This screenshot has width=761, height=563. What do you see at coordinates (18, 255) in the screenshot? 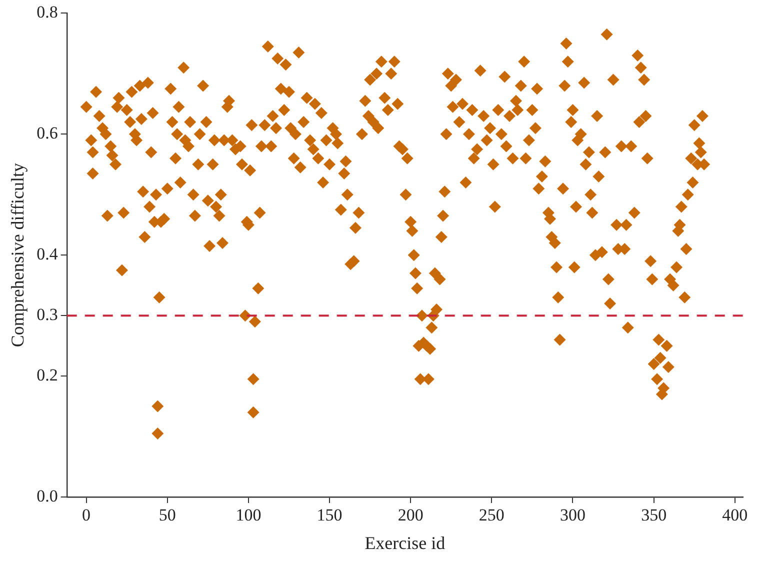
I see `y-axis-title: Comprehensive difficulty` at bounding box center [18, 255].